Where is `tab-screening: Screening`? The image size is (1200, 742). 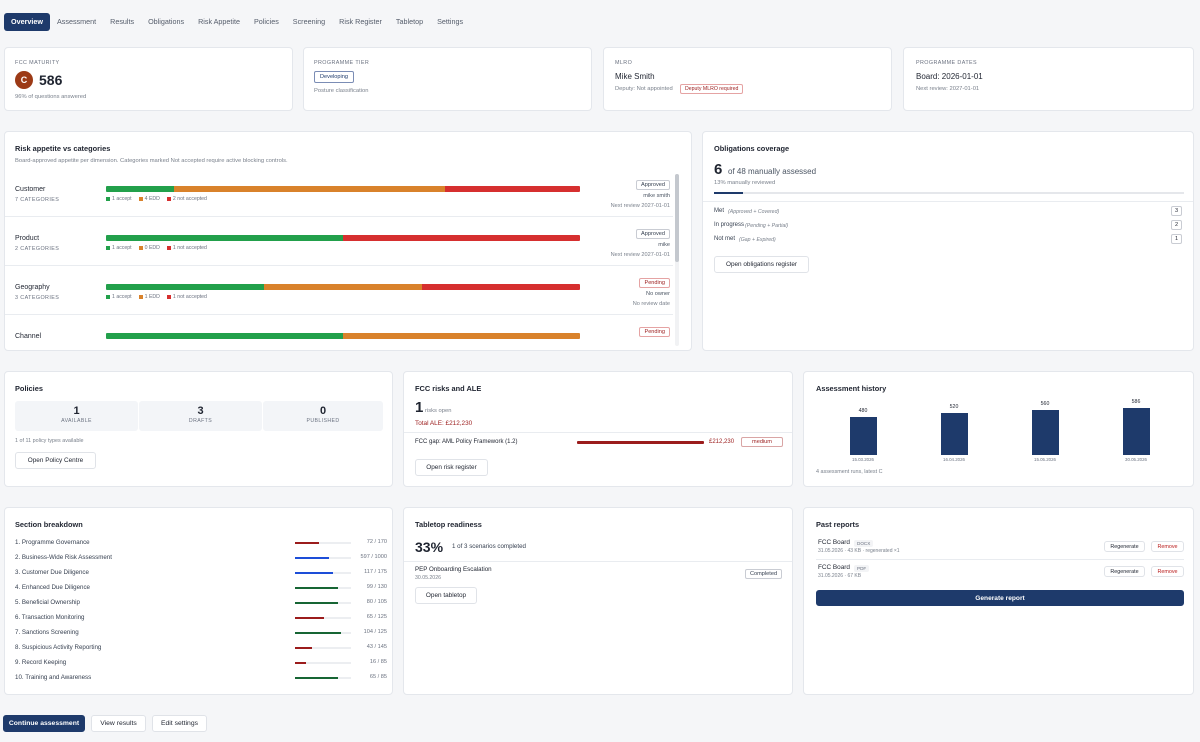
tab-screening: Screening is located at coordinates (309, 21).